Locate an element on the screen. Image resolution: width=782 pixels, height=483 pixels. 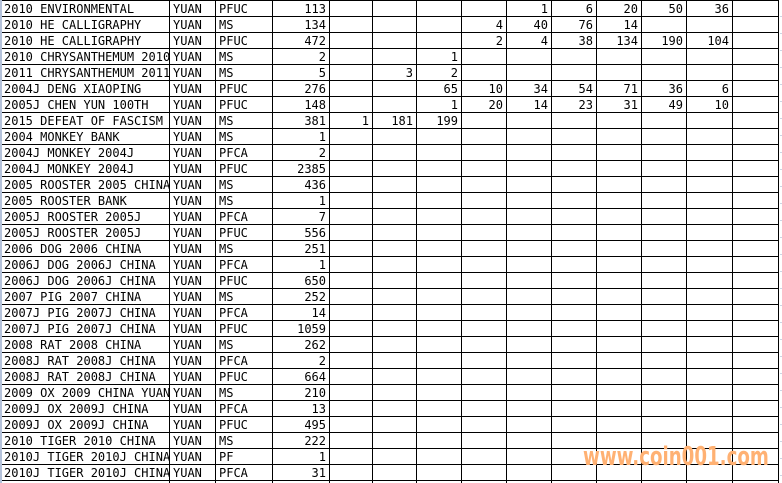
value-cell-6: 54 is located at coordinates (574, 89).